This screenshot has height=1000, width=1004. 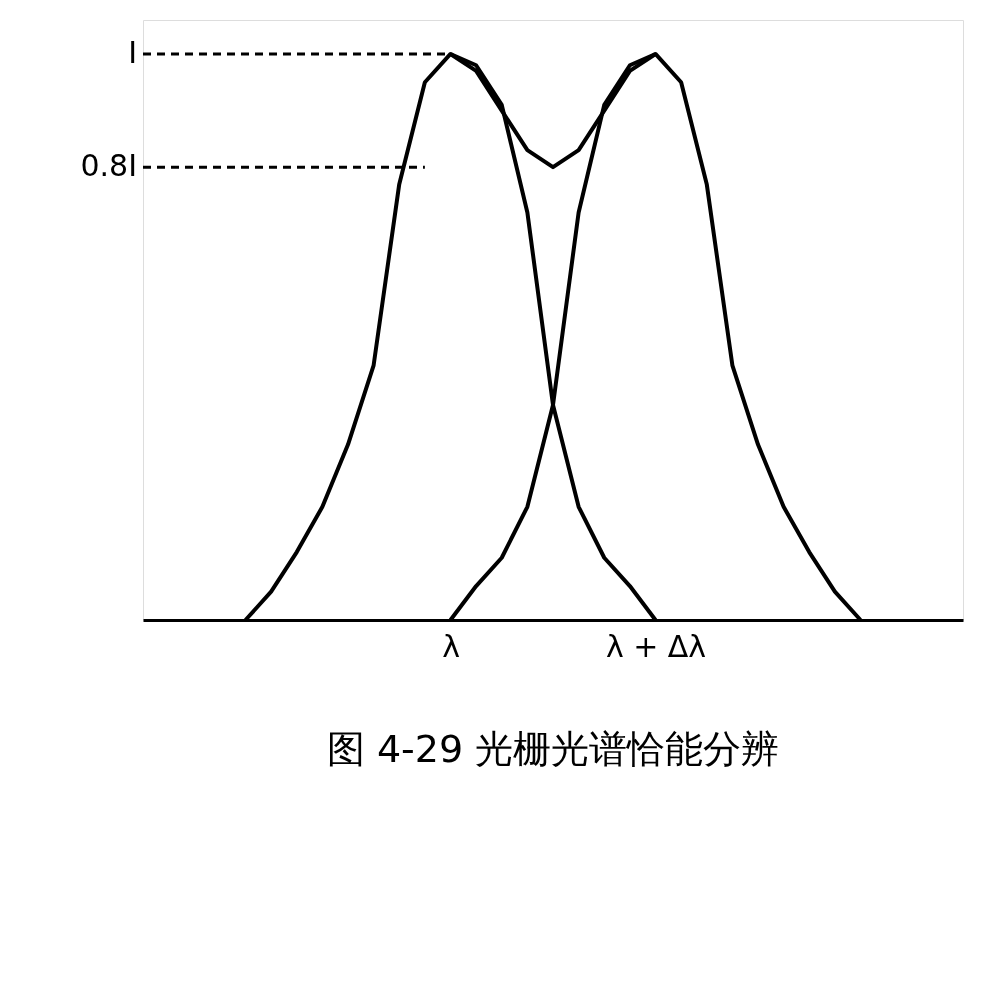 What do you see at coordinates (108, 166) in the screenshot?
I see `ref-line-label: 0.8I` at bounding box center [108, 166].